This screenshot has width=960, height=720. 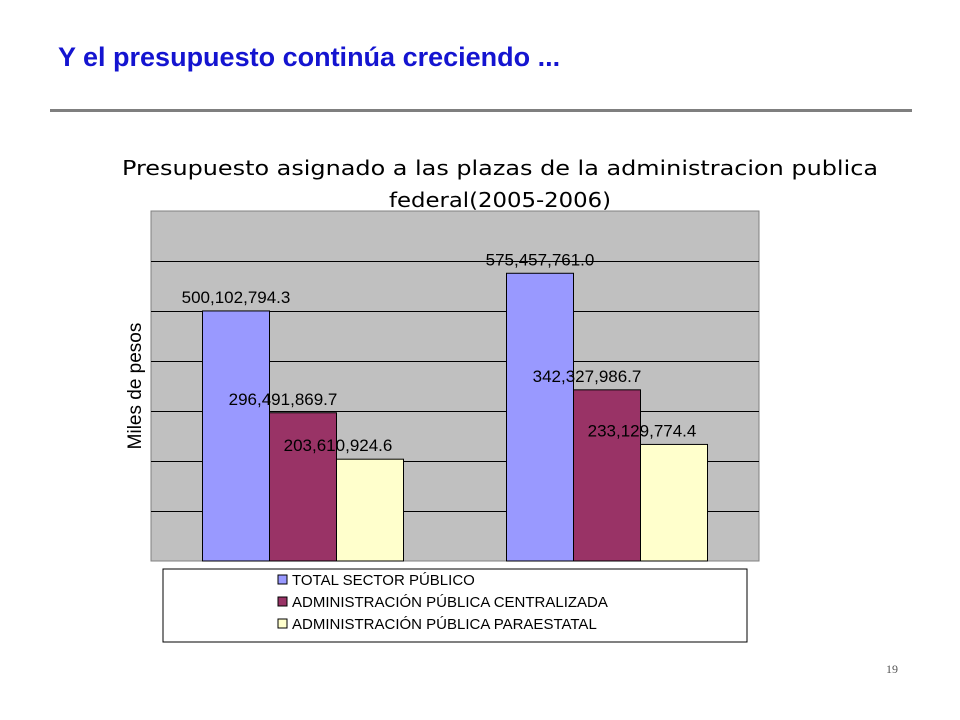 What do you see at coordinates (450, 602) in the screenshot?
I see `legend-entry: ADMINISTRACIÓN PÚBLICA CENTRALIZADA` at bounding box center [450, 602].